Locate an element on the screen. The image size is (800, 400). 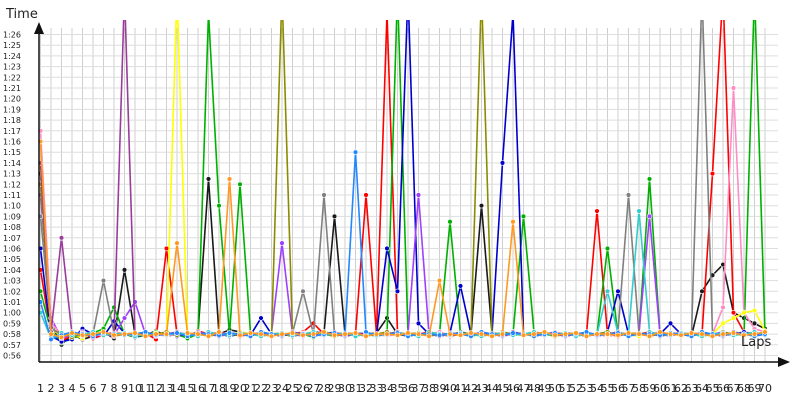
y-tick-label: 1:21 is located at coordinates (12, 88).